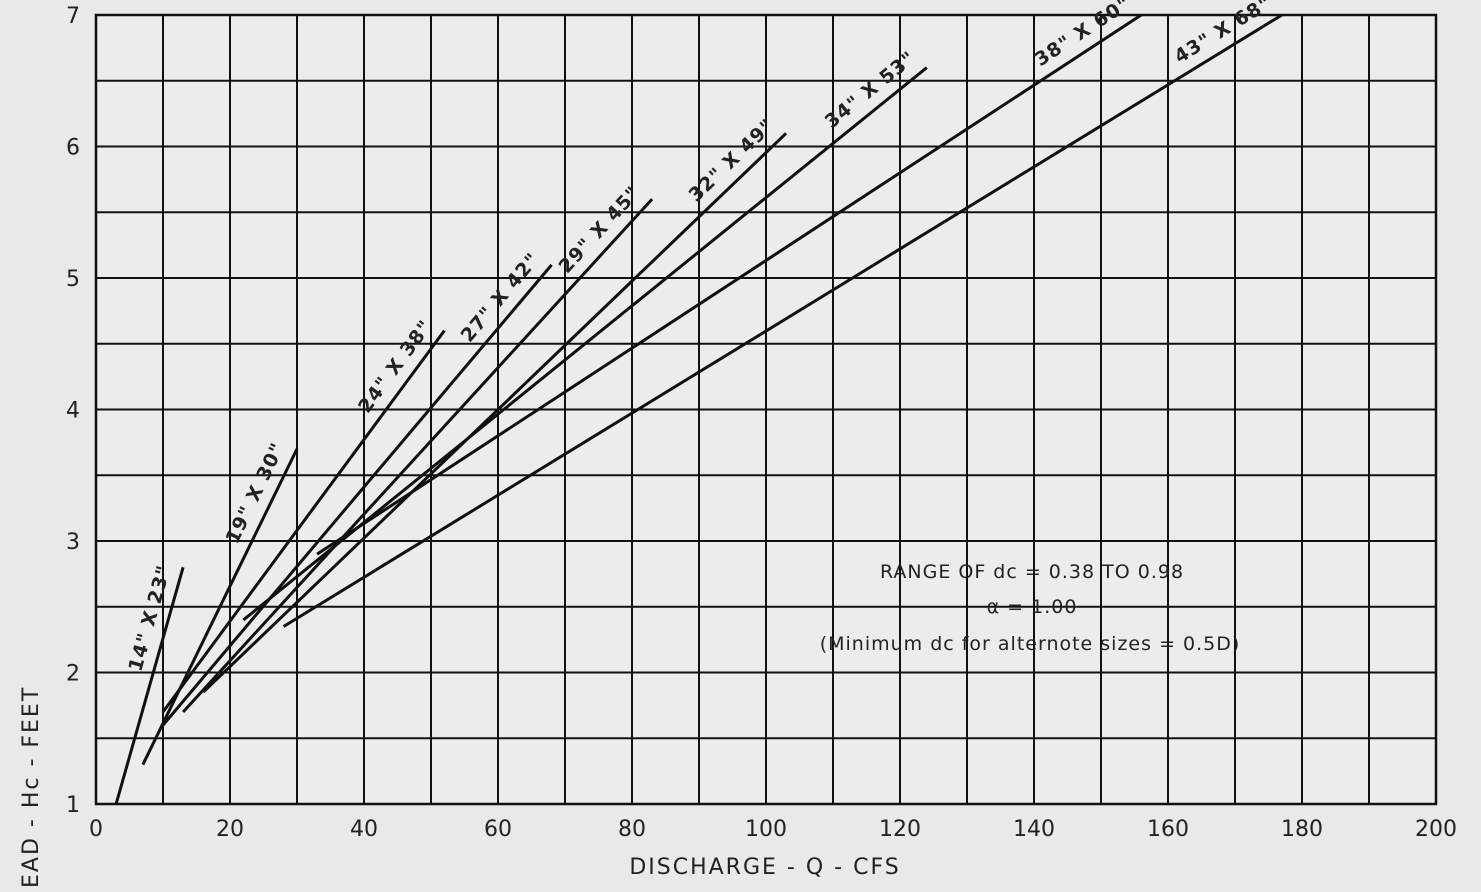 Image resolution: width=1481 pixels, height=892 pixels. What do you see at coordinates (73, 674) in the screenshot?
I see `y-tick-label: 2` at bounding box center [73, 674].